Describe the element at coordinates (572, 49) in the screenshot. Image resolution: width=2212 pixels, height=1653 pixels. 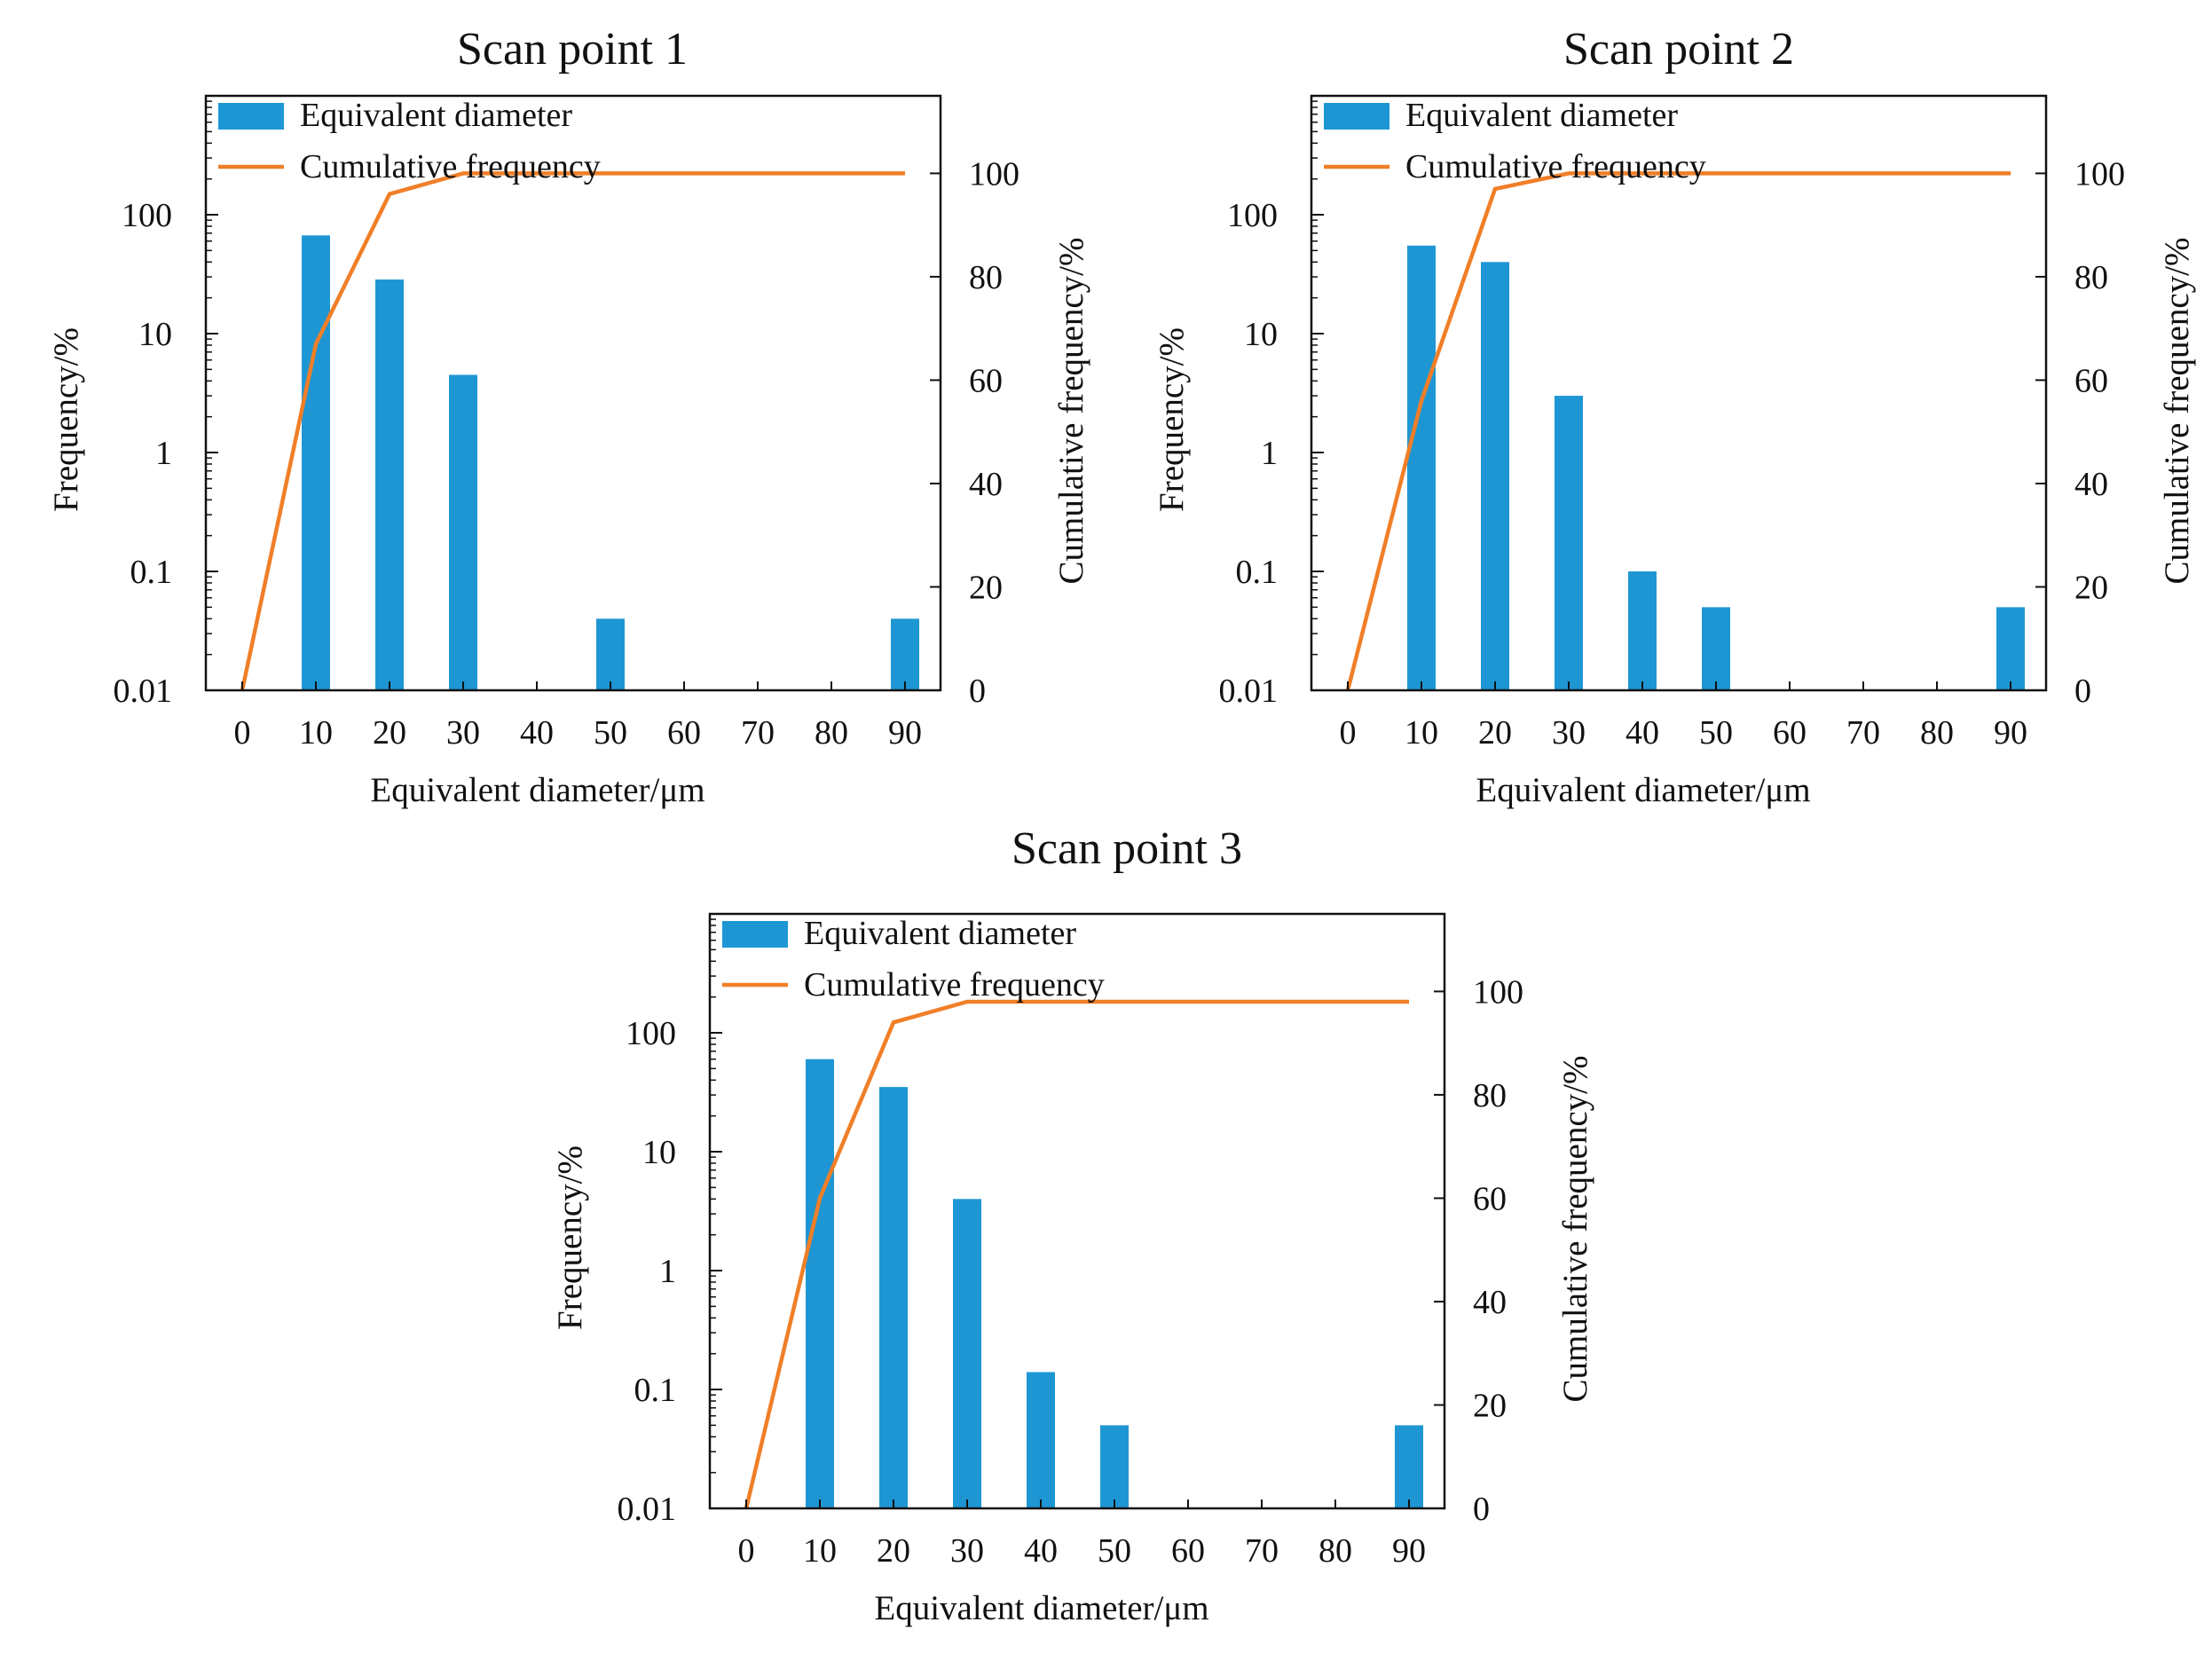
I see `chart-title: Scan point 1` at that location.